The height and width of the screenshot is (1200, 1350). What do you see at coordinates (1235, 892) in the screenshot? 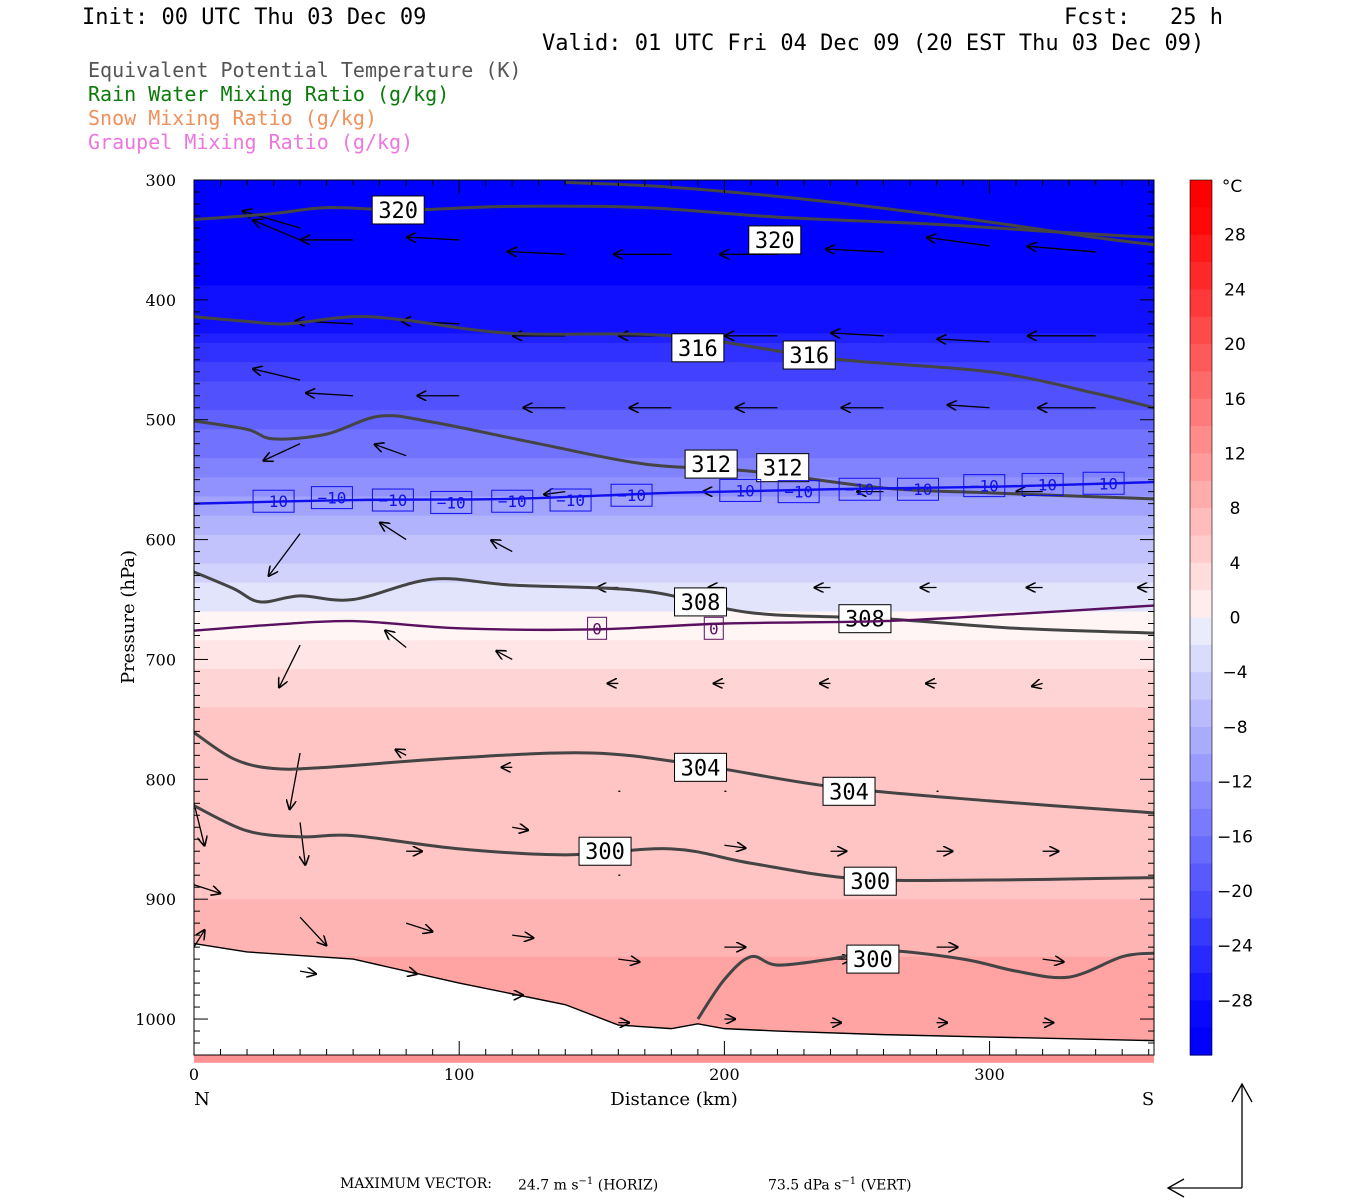
I see `colorbar-label: −20` at bounding box center [1235, 892].